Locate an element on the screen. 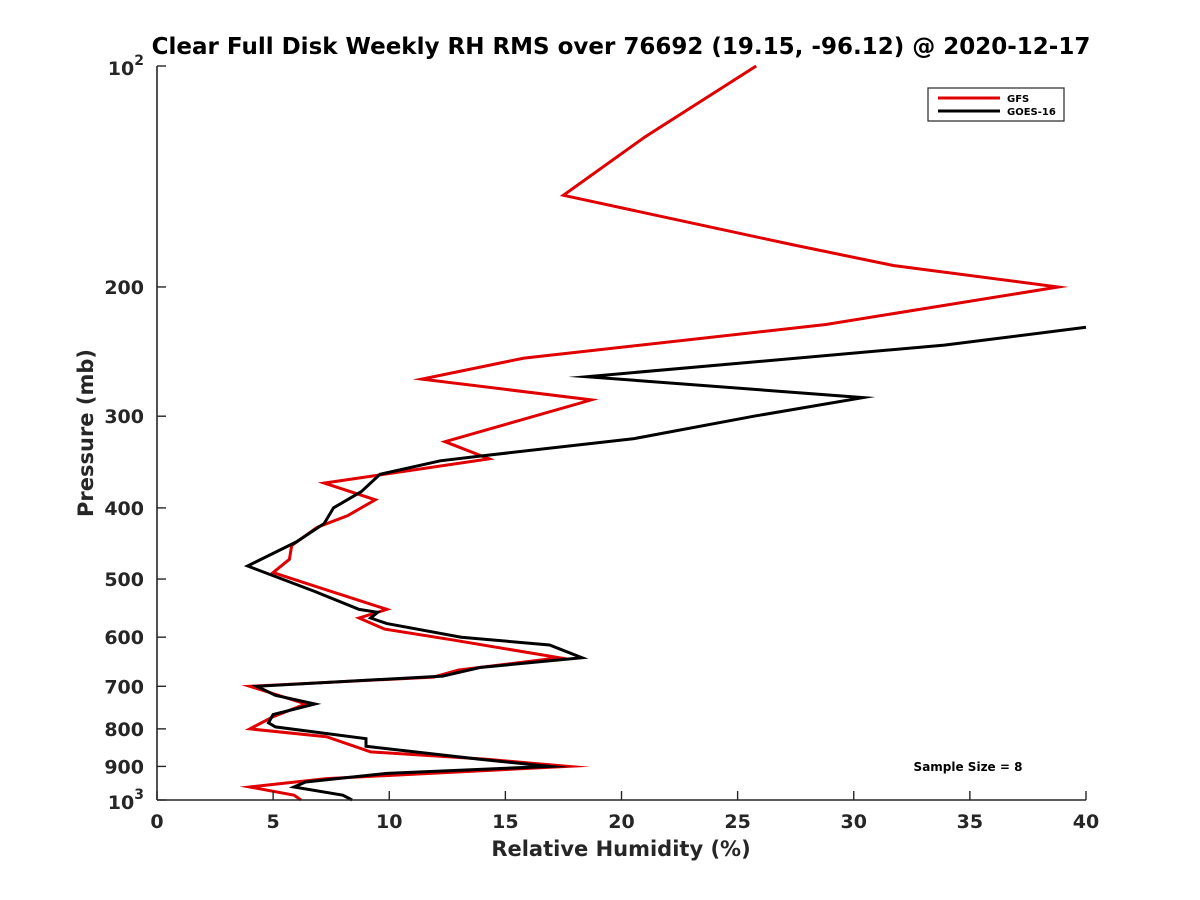 The width and height of the screenshot is (1200, 900). y-tick-label: 10³ is located at coordinates (126, 800).